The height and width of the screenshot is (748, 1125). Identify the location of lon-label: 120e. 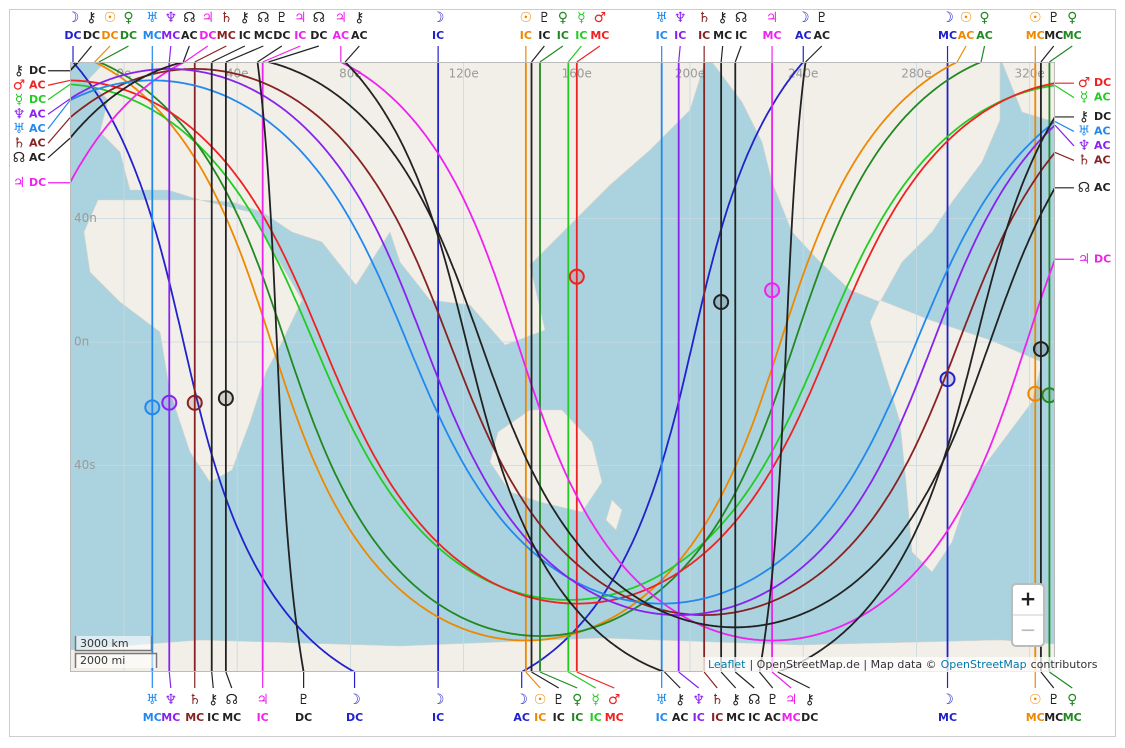
(463, 74).